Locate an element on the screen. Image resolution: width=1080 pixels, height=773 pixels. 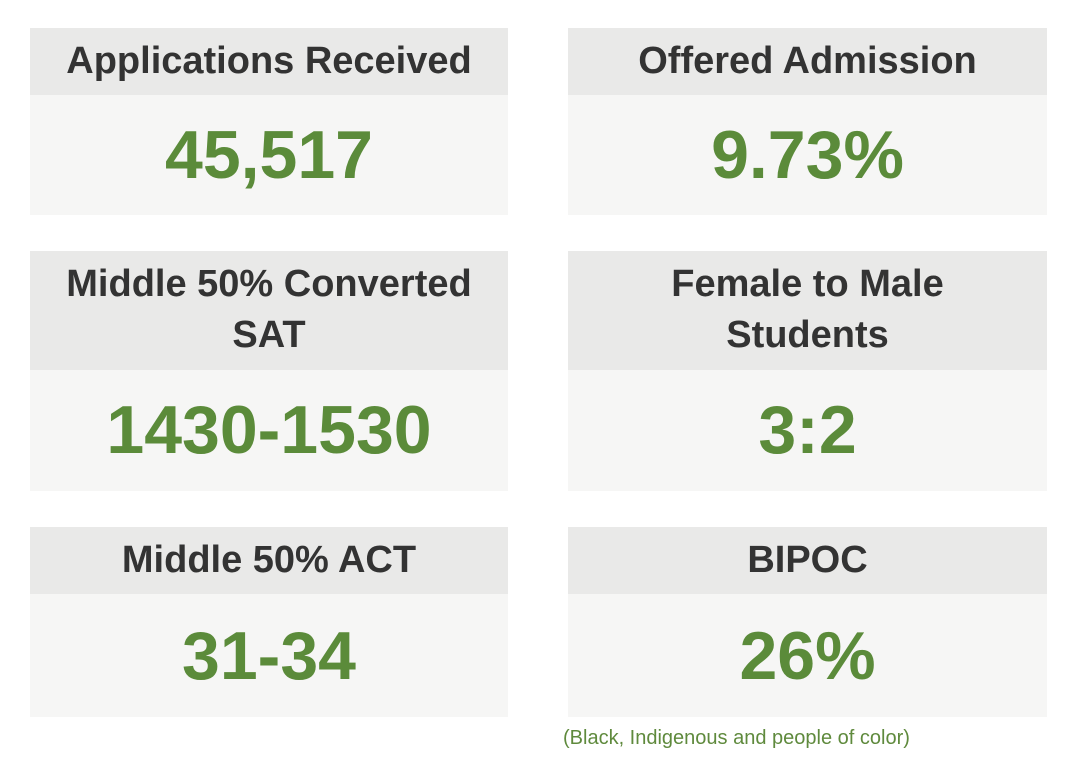
converted-sat-body: 1430-1530 is located at coordinates (269, 430).